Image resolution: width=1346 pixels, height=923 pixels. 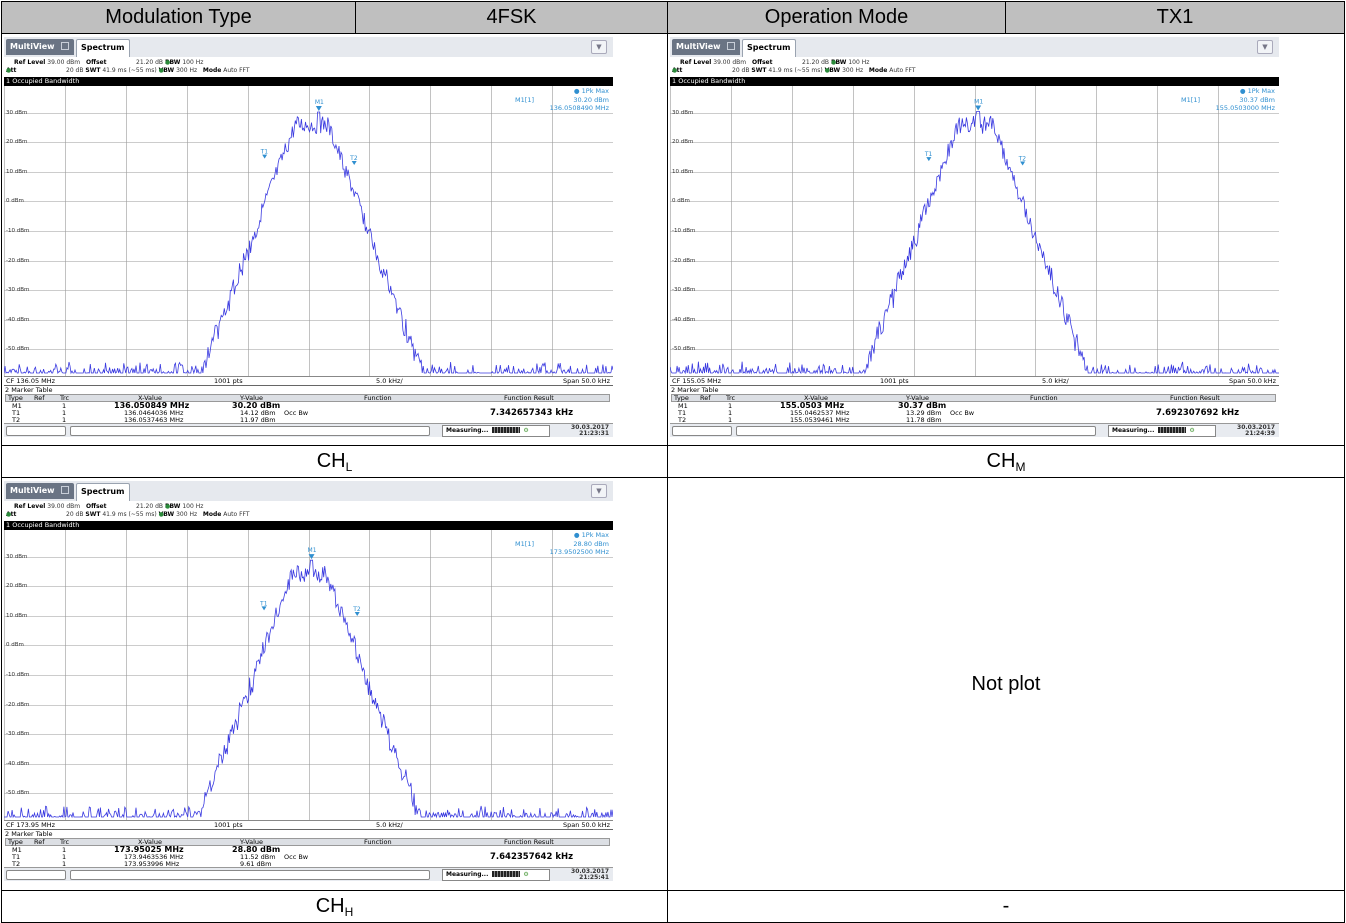 What do you see at coordinates (594, 433) in the screenshot?
I see `time: 21:23:31` at bounding box center [594, 433].